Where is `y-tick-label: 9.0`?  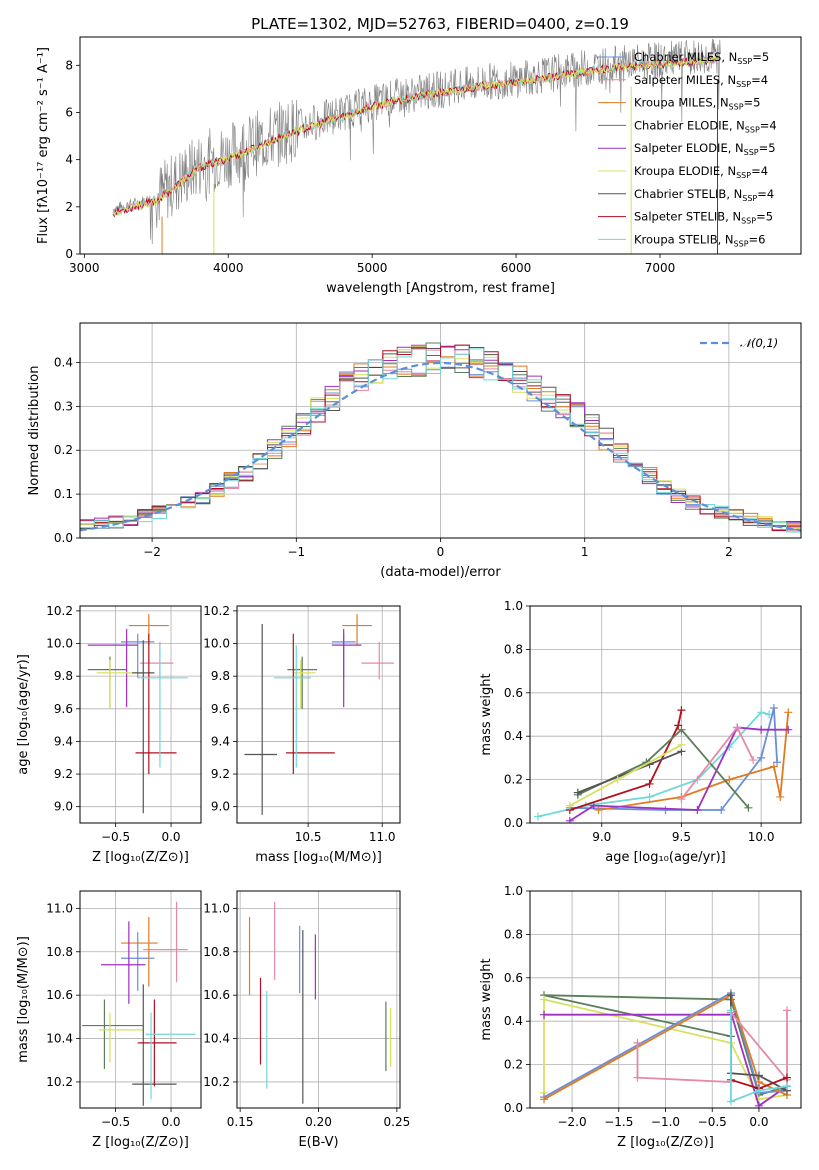 y-tick-label: 9.0 is located at coordinates (63, 807).